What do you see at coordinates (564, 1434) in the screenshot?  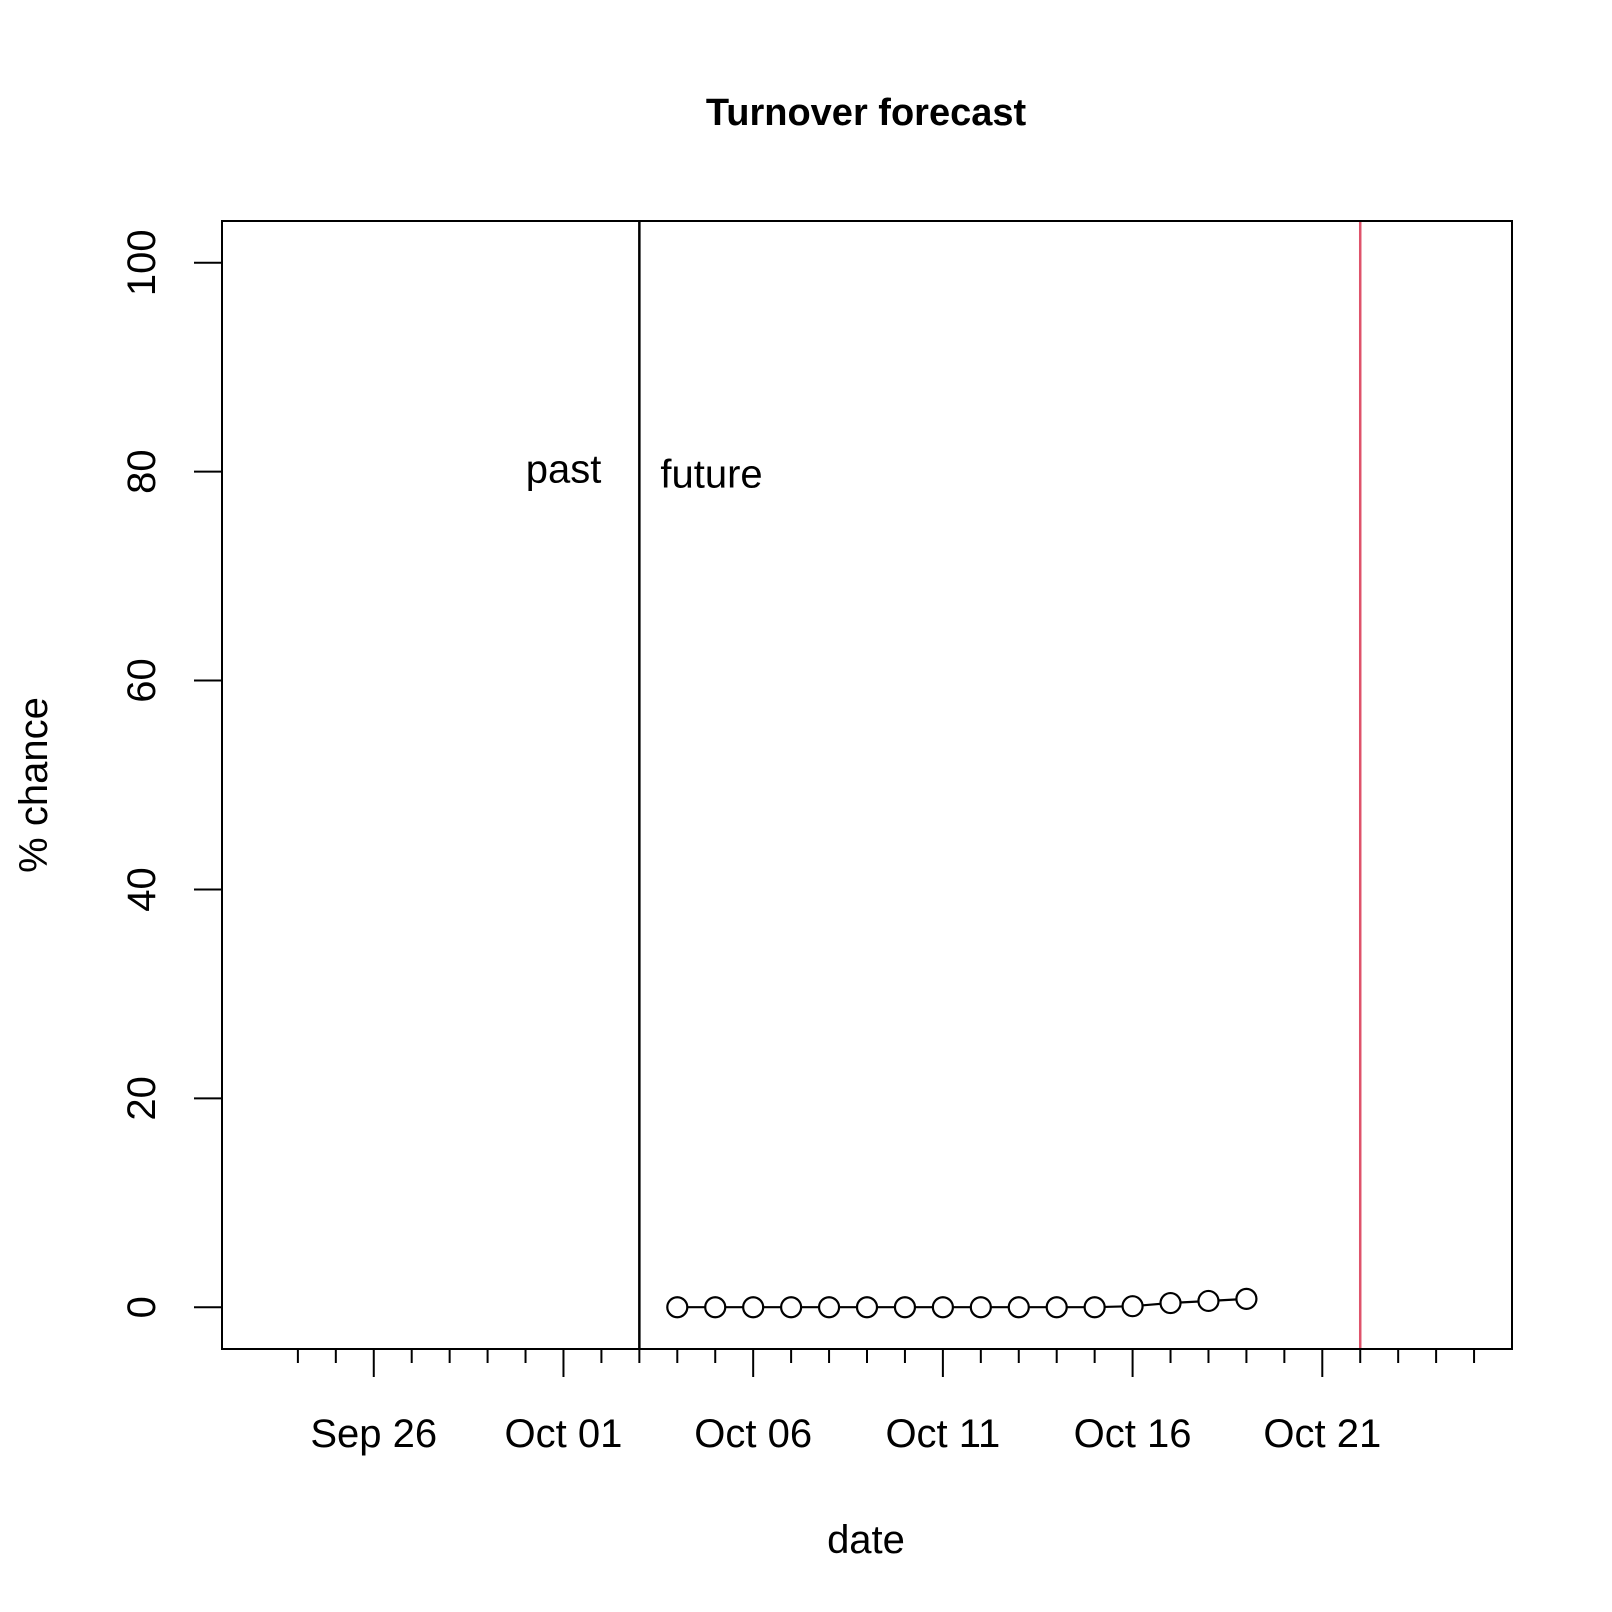 I see `x-tick-label: Oct 01` at bounding box center [564, 1434].